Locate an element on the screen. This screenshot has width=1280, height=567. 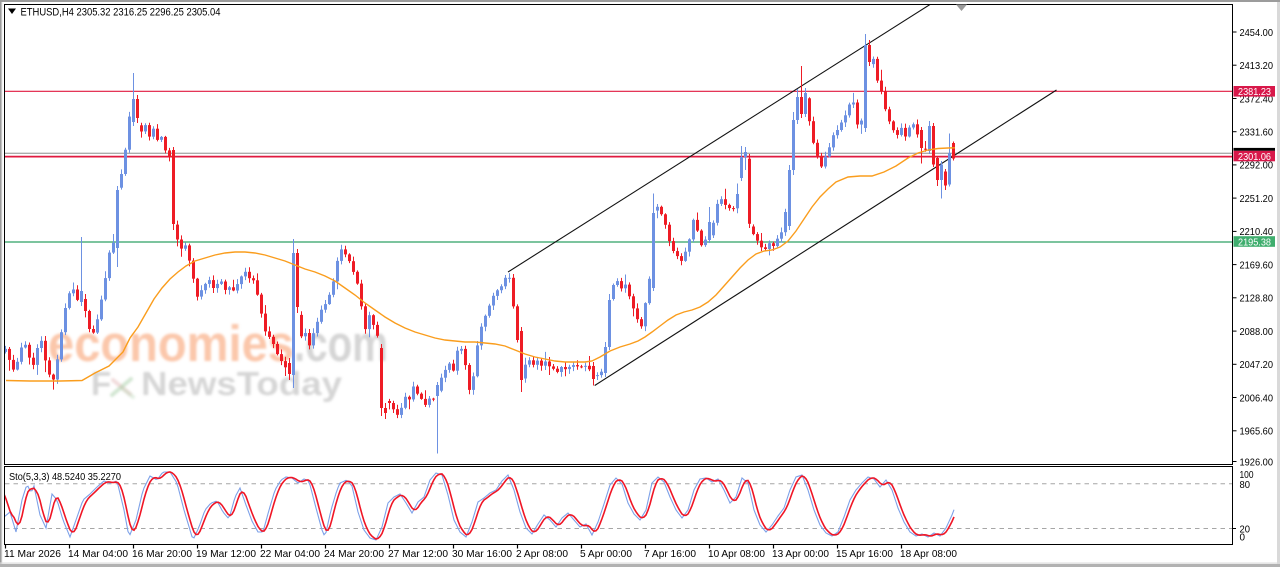
svg-text: 24 Mar 20:00 is located at coordinates (354, 554).